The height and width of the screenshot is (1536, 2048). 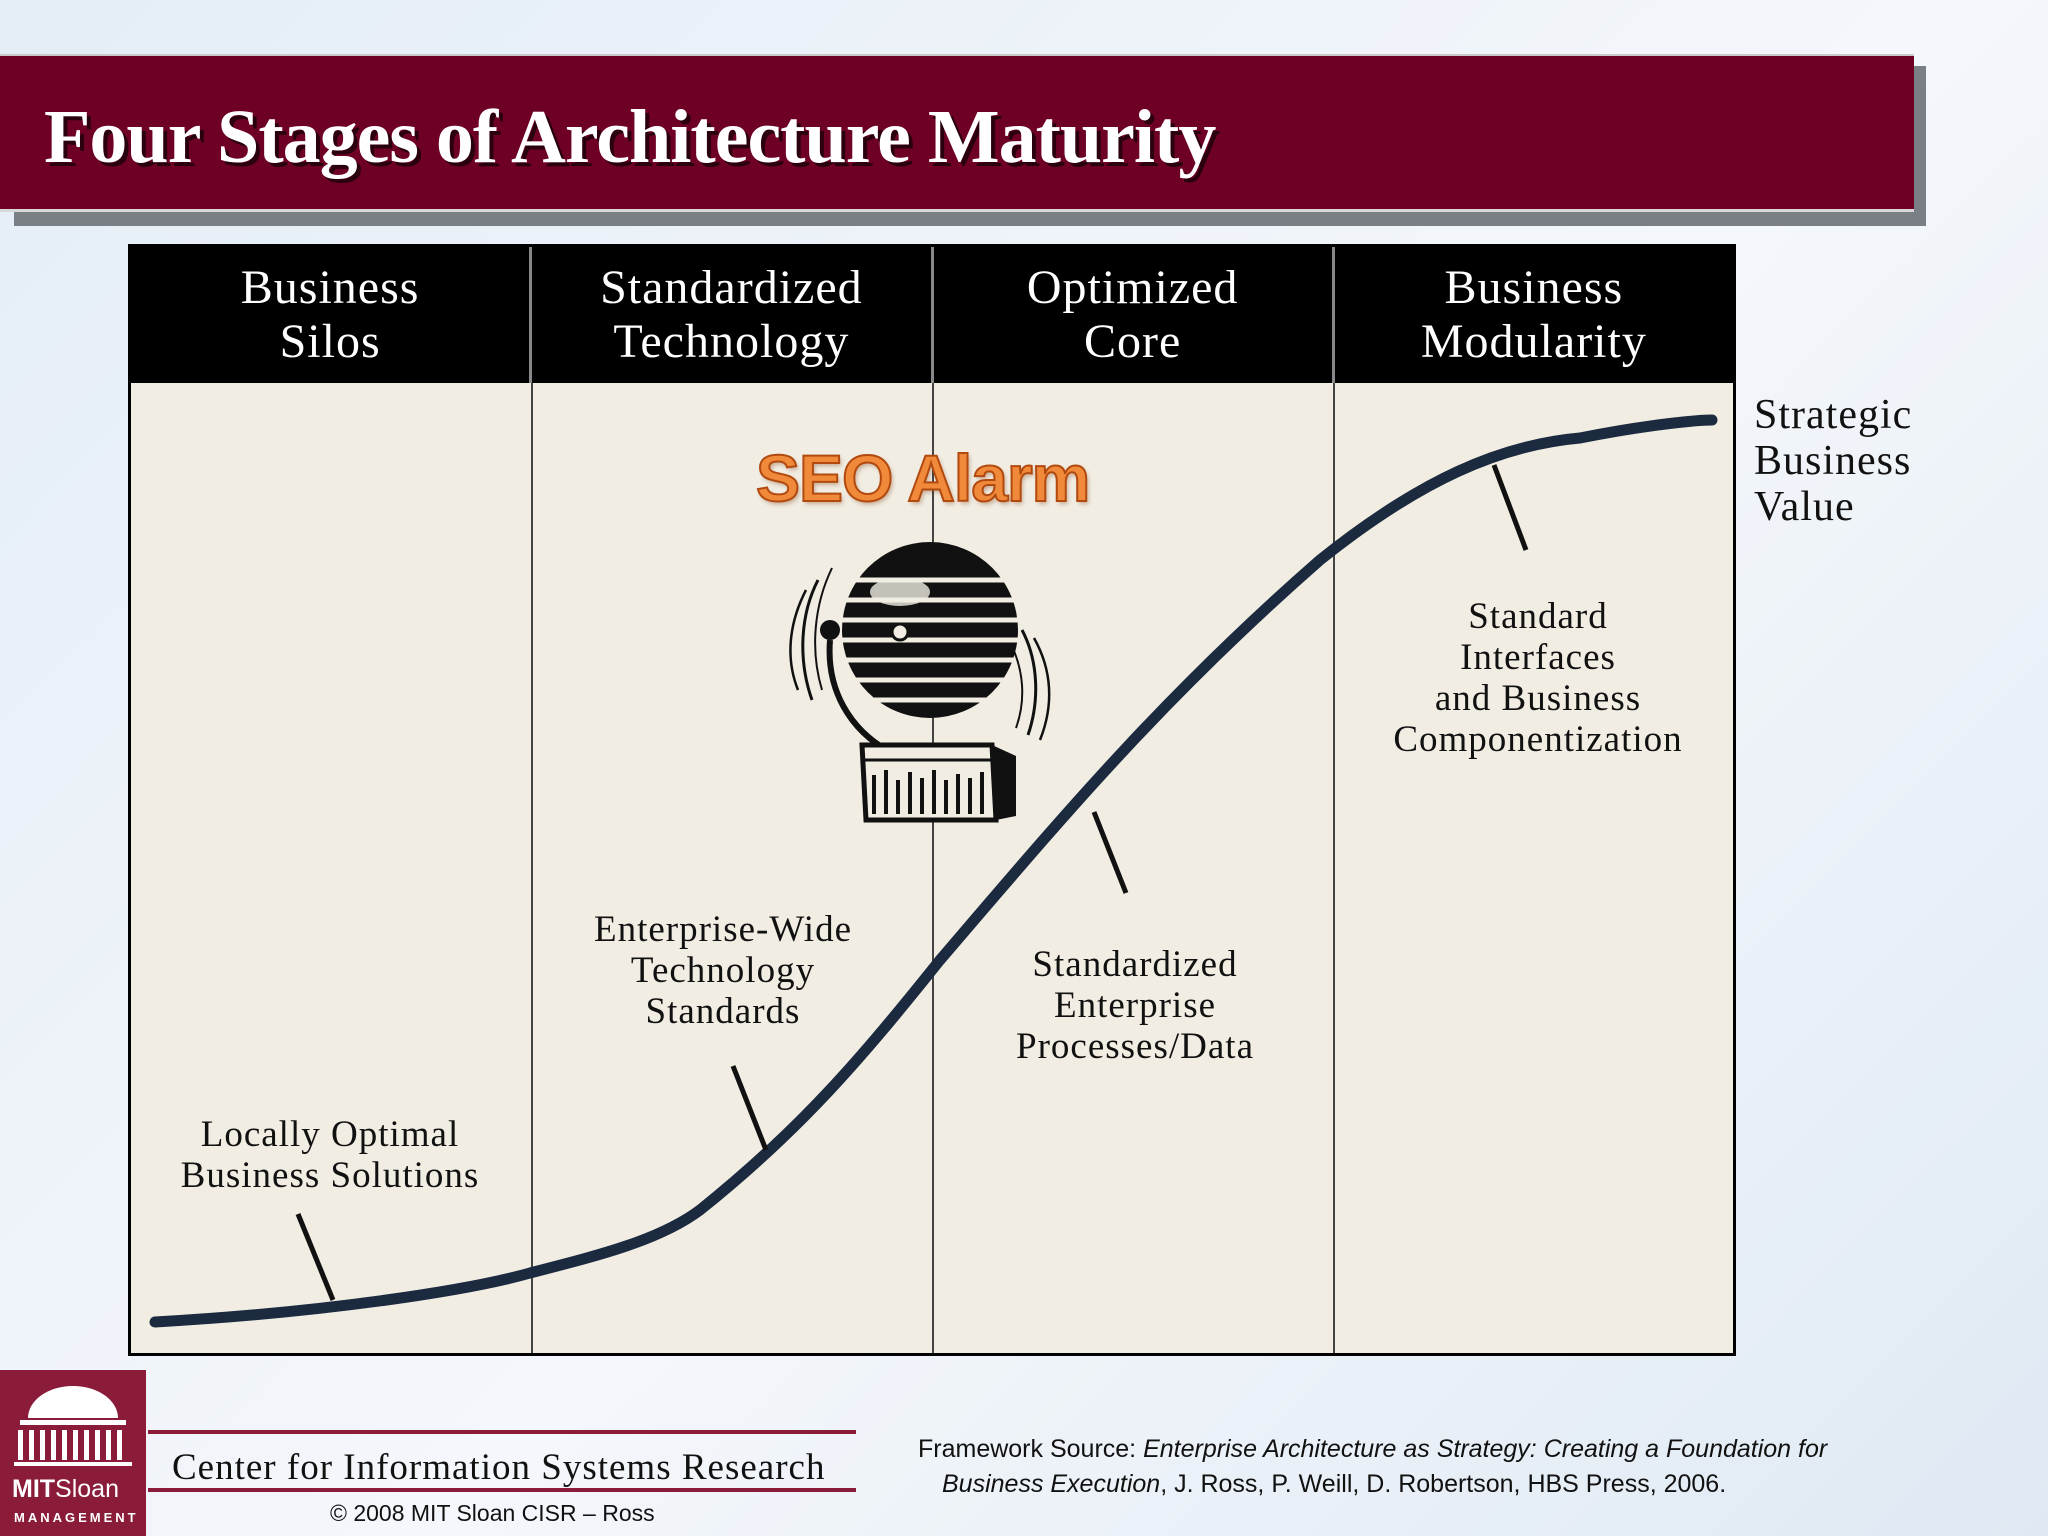 What do you see at coordinates (920, 682) in the screenshot?
I see `alarm-bell-icon` at bounding box center [920, 682].